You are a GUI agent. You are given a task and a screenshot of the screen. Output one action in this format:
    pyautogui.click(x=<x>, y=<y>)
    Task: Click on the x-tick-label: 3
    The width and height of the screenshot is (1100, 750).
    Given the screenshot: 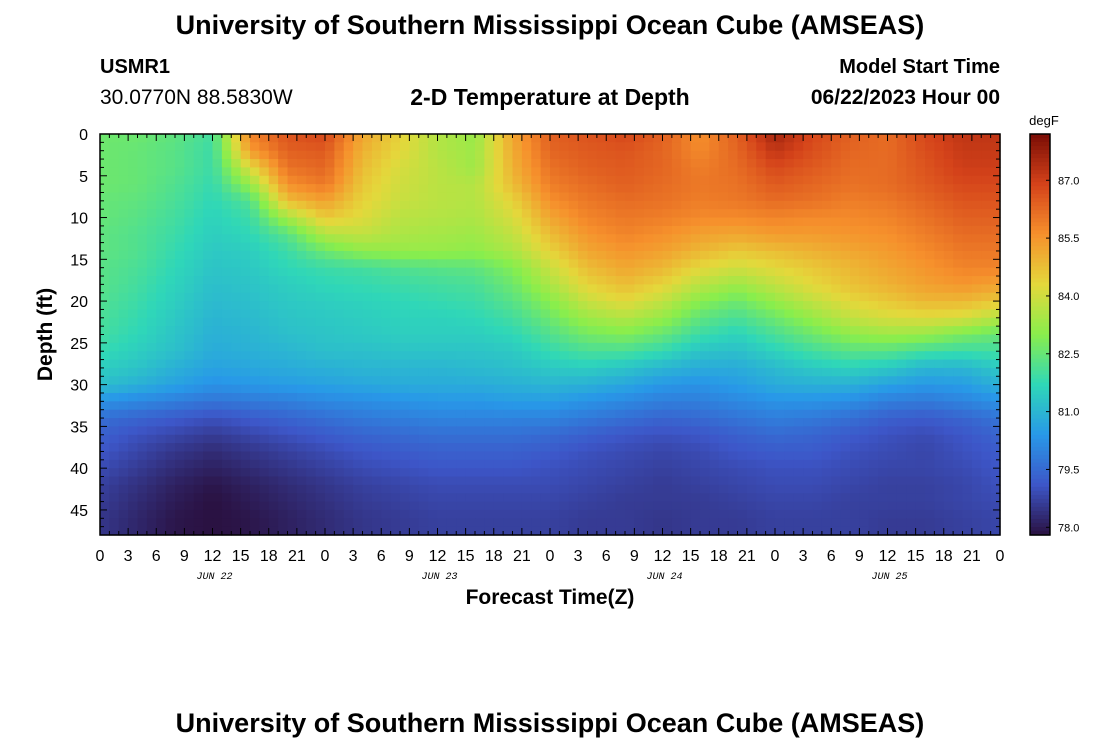 What is the action you would take?
    pyautogui.click(x=803, y=556)
    